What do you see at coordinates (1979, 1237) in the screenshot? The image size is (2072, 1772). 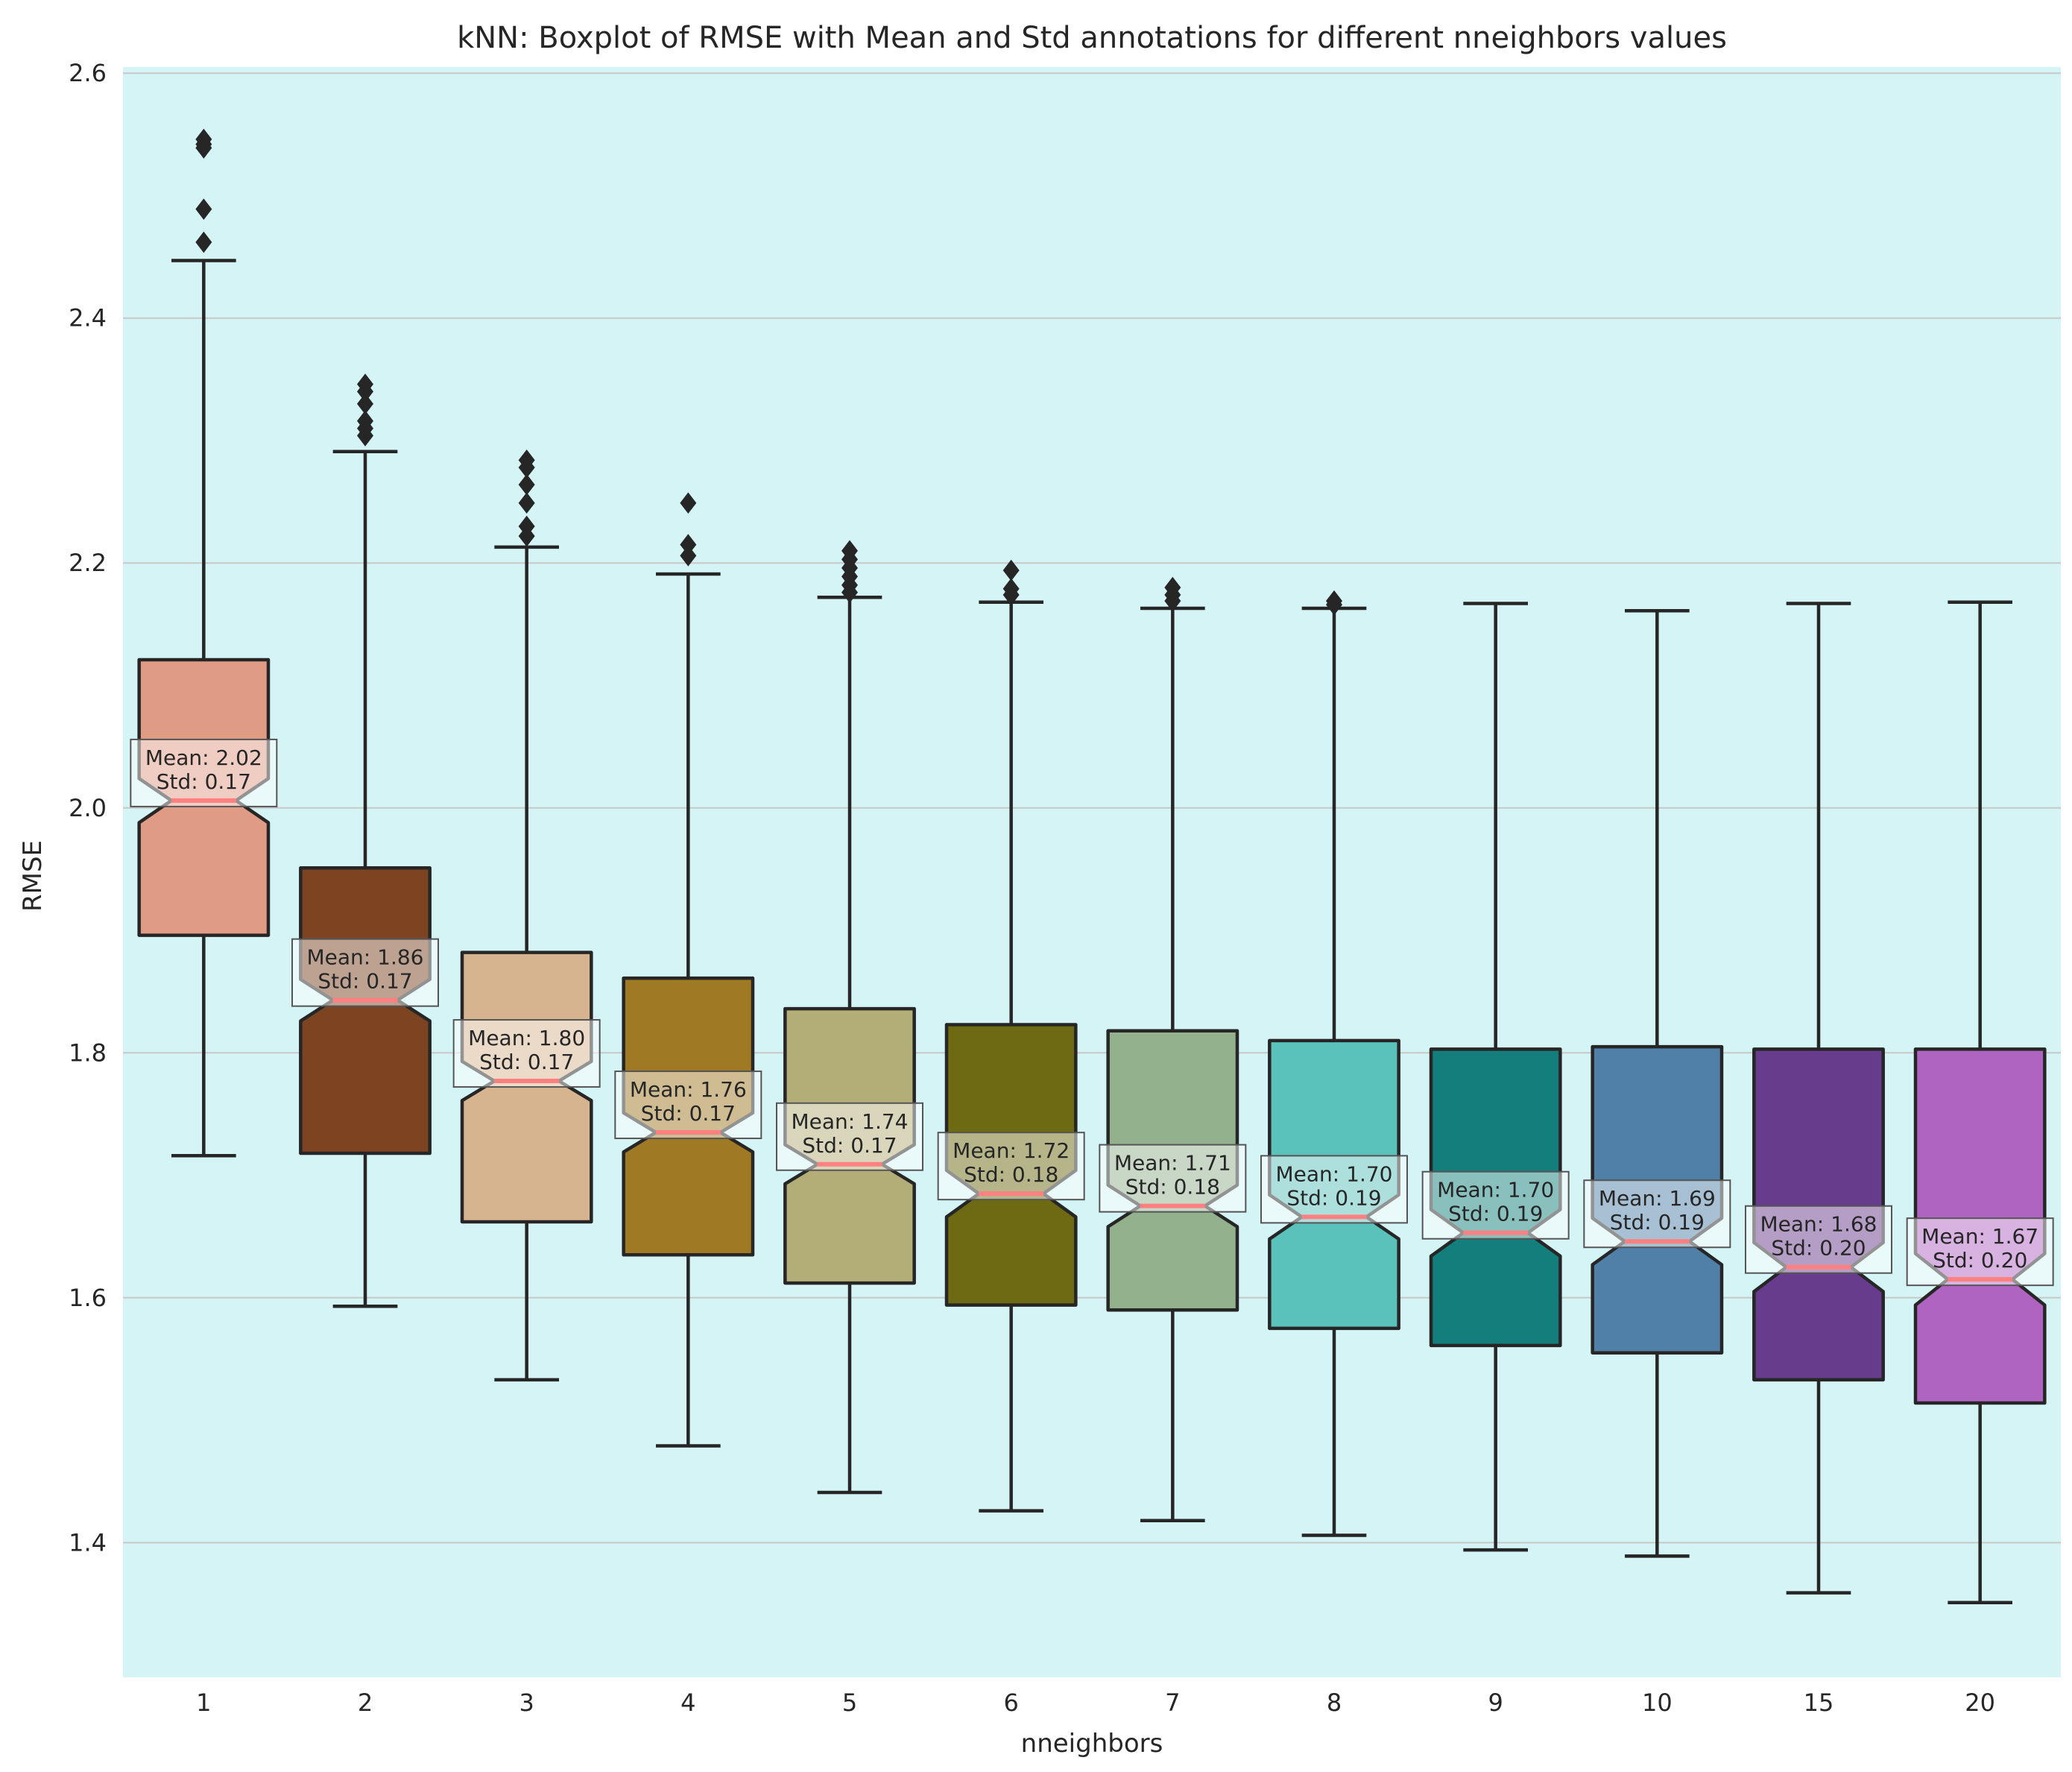 I see `mean-annotation: Mean: 1.67` at bounding box center [1979, 1237].